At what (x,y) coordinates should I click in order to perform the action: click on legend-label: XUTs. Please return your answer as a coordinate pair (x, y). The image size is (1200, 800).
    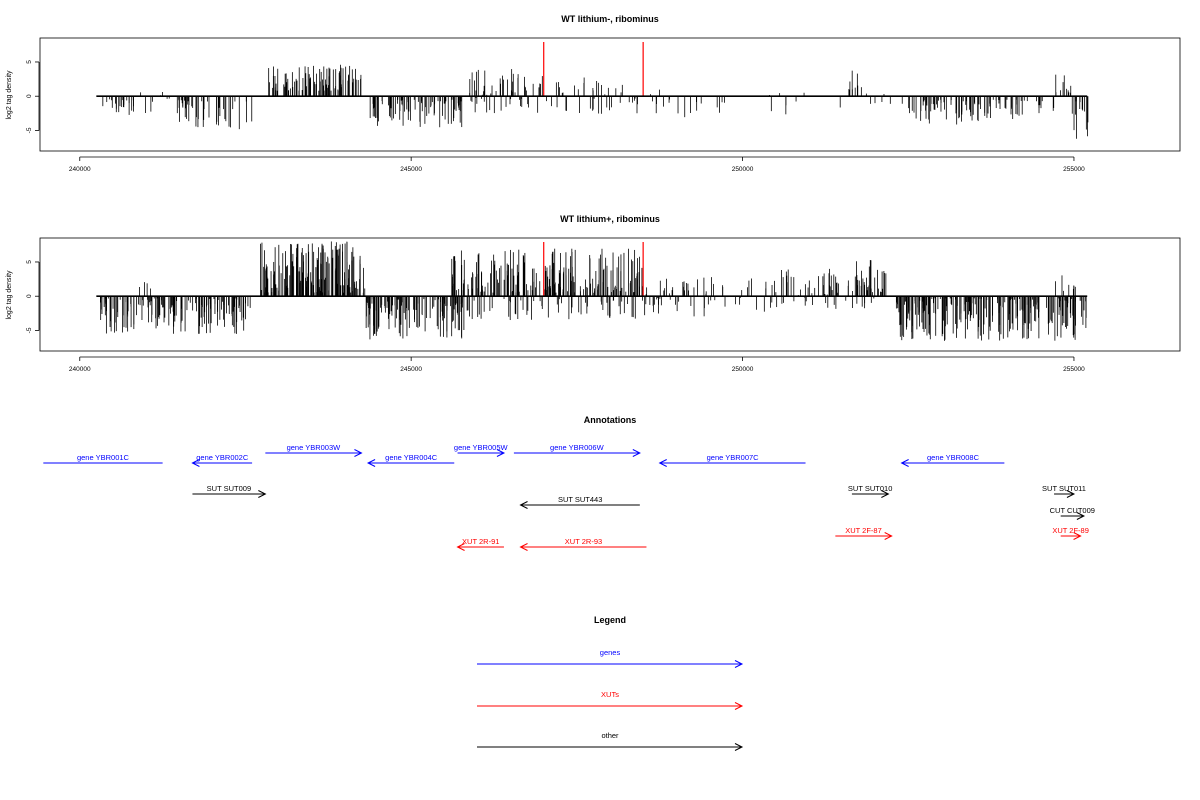
    Looking at the image, I should click on (610, 694).